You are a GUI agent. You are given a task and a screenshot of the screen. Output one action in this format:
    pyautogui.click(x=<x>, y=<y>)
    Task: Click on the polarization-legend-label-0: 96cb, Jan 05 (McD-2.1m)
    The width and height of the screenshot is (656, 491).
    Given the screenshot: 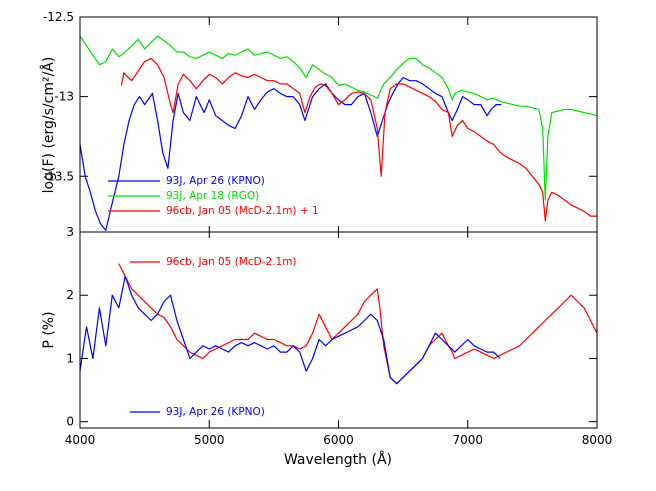 What is the action you would take?
    pyautogui.click(x=231, y=262)
    